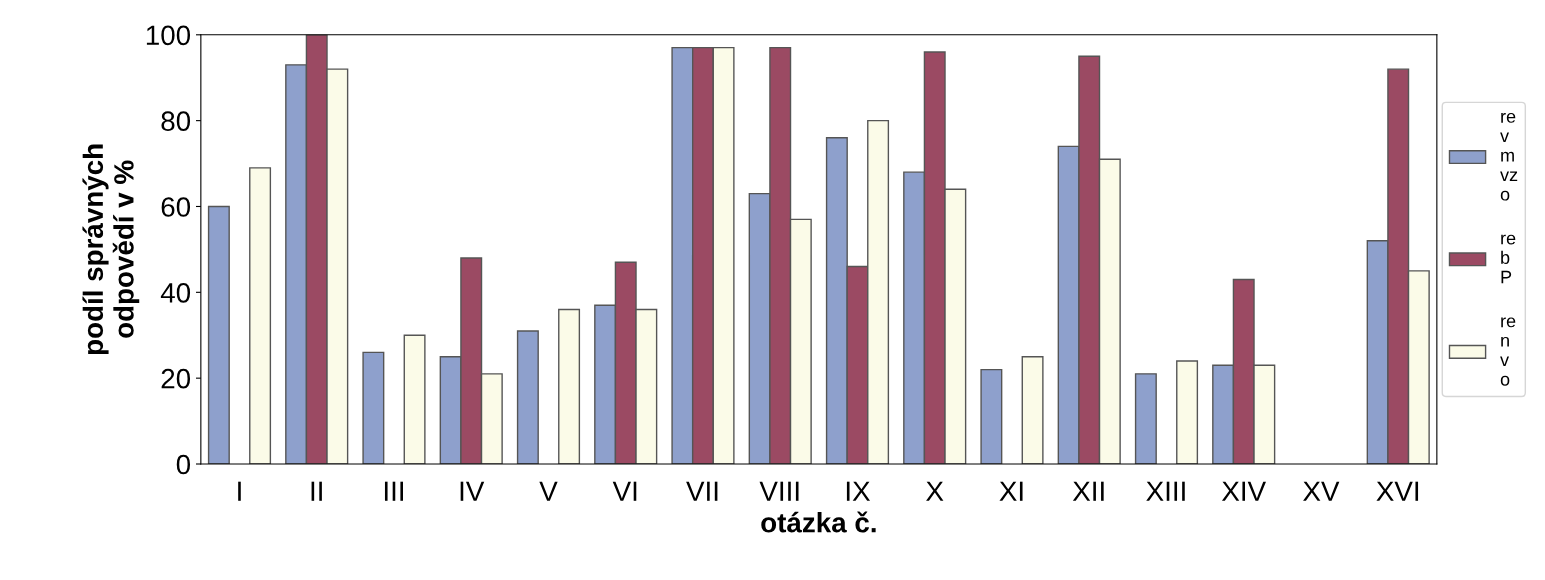  What do you see at coordinates (316, 491) in the screenshot?
I see `x-tick-label: II` at bounding box center [316, 491].